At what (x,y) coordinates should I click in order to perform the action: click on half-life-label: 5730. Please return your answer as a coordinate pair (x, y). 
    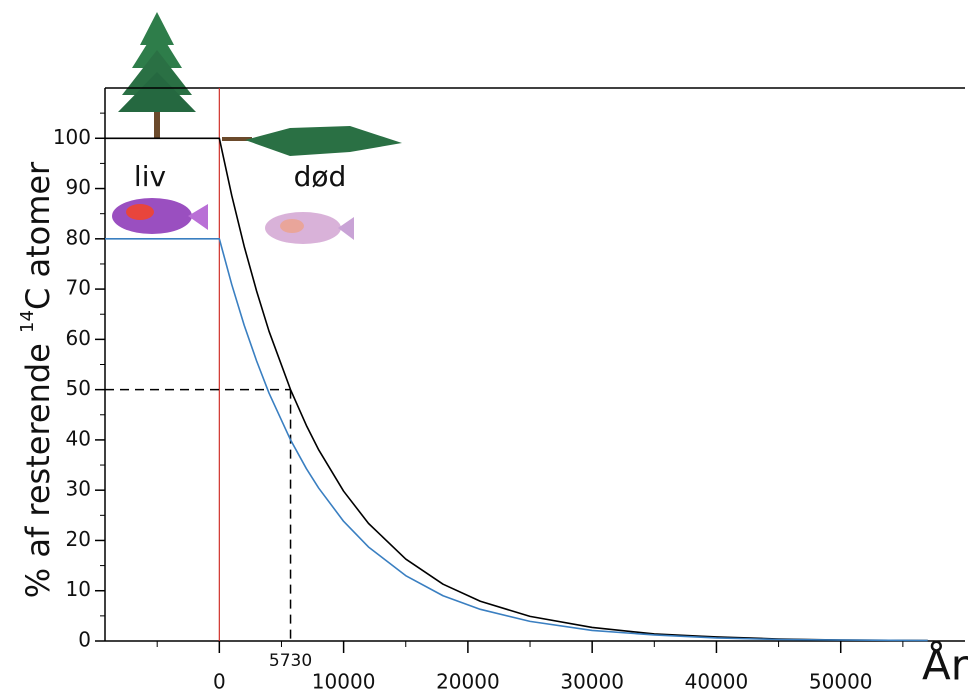
    Looking at the image, I should click on (290, 661).